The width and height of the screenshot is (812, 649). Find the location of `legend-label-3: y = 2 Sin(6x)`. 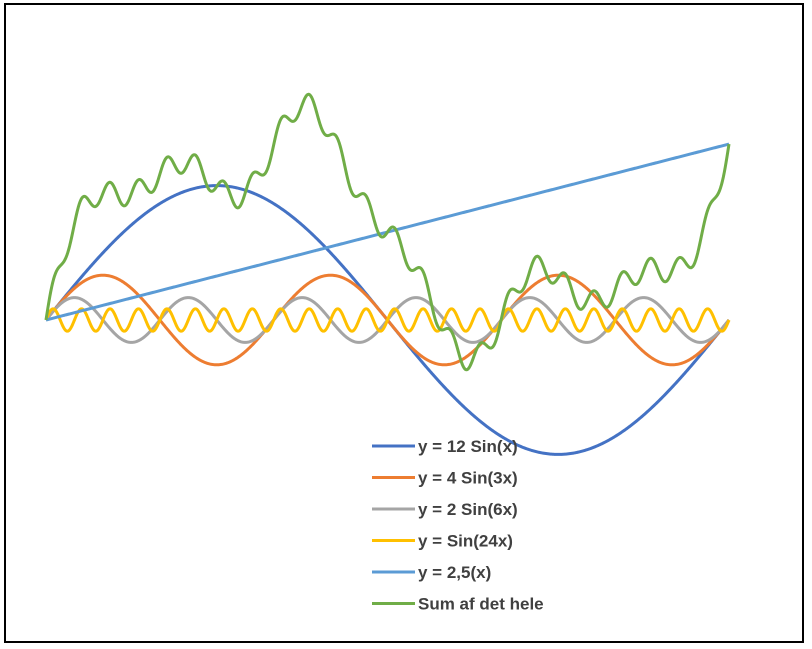

legend-label-3: y = 2 Sin(6x) is located at coordinates (468, 509).